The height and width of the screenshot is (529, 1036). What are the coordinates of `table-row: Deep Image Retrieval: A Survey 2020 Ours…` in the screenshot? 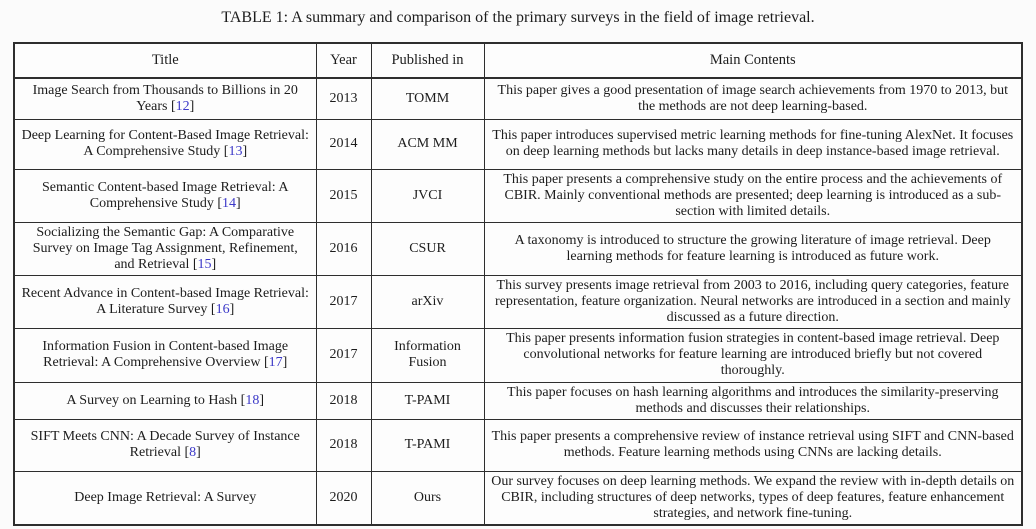 It's located at (518, 497).